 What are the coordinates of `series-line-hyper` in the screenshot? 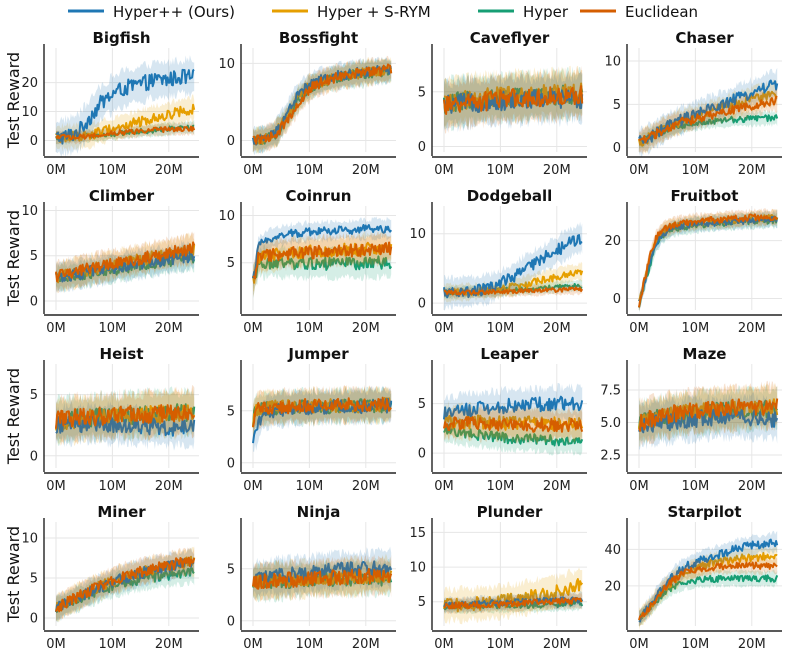 It's located at (322, 268).